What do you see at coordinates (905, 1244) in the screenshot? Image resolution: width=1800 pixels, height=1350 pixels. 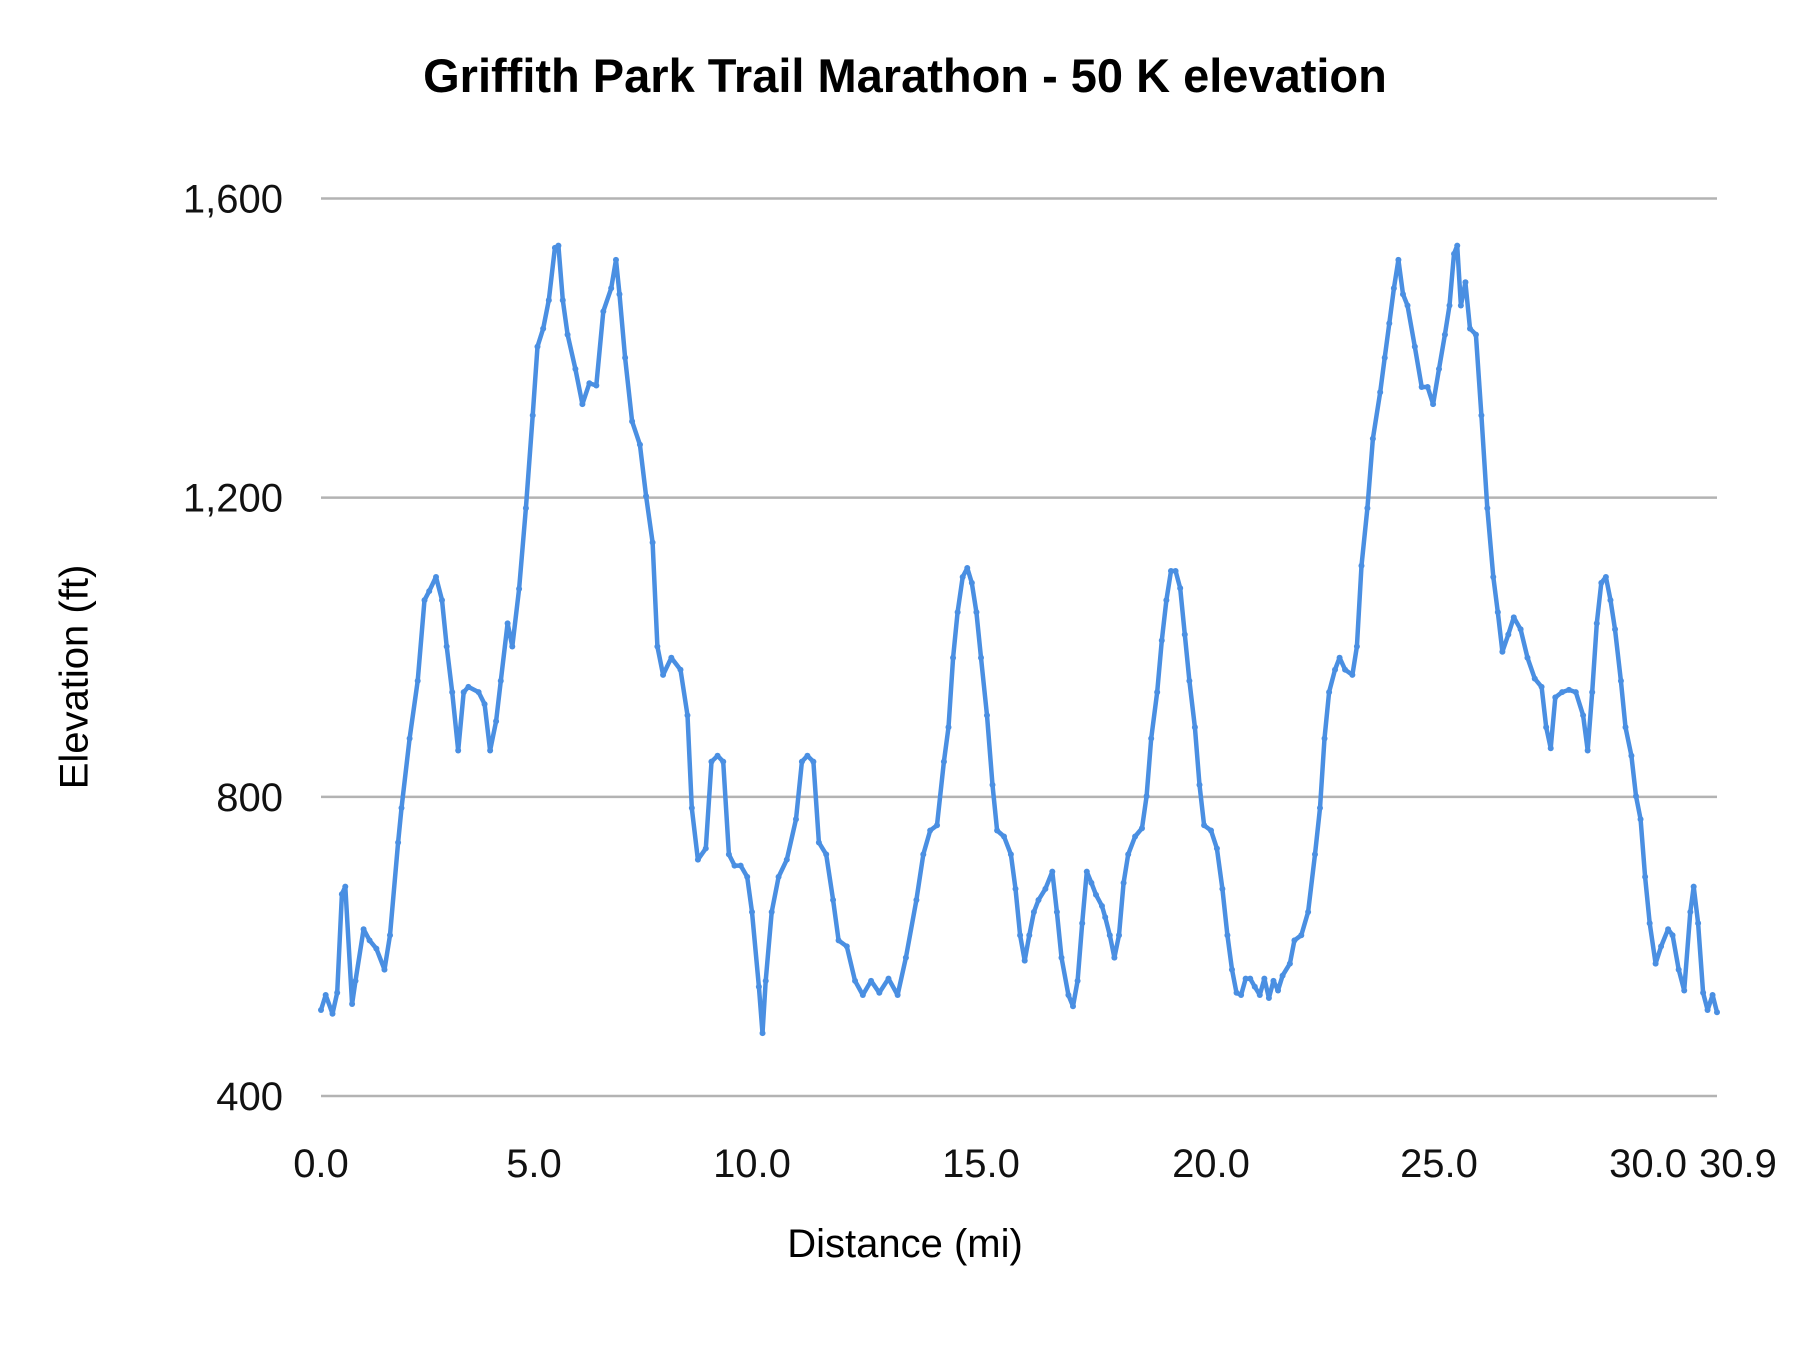 I see `x-axis-title: Distance (mi)` at bounding box center [905, 1244].